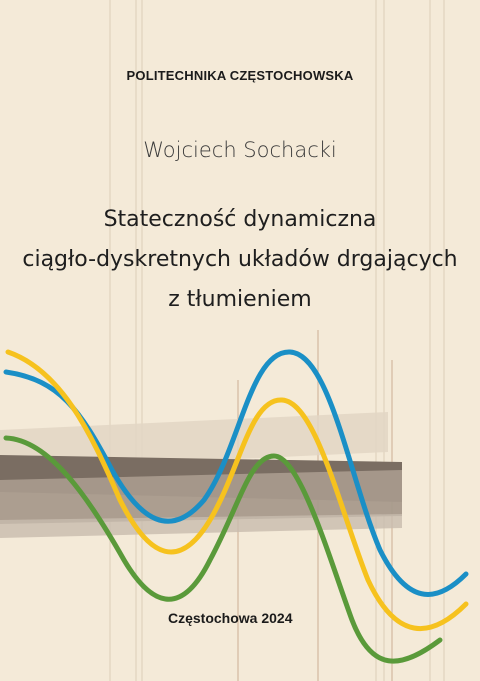  I want to click on author-name: Wojciech Sochacki, so click(240, 150).